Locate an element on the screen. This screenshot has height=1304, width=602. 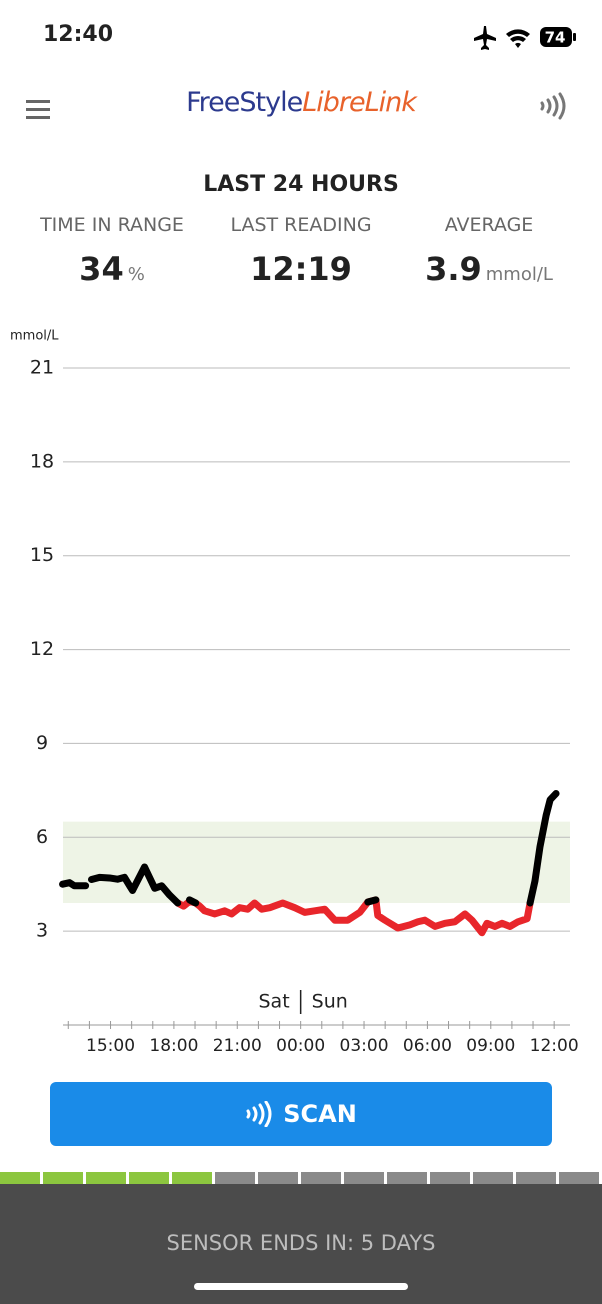
scan-button: SCAN is located at coordinates (301, 1114).